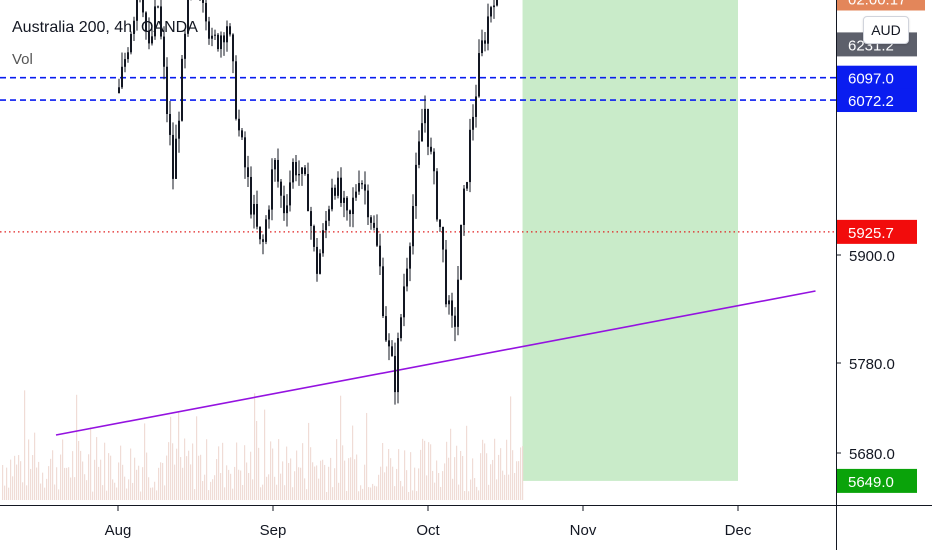  I want to click on currency-button: AUD, so click(886, 30).